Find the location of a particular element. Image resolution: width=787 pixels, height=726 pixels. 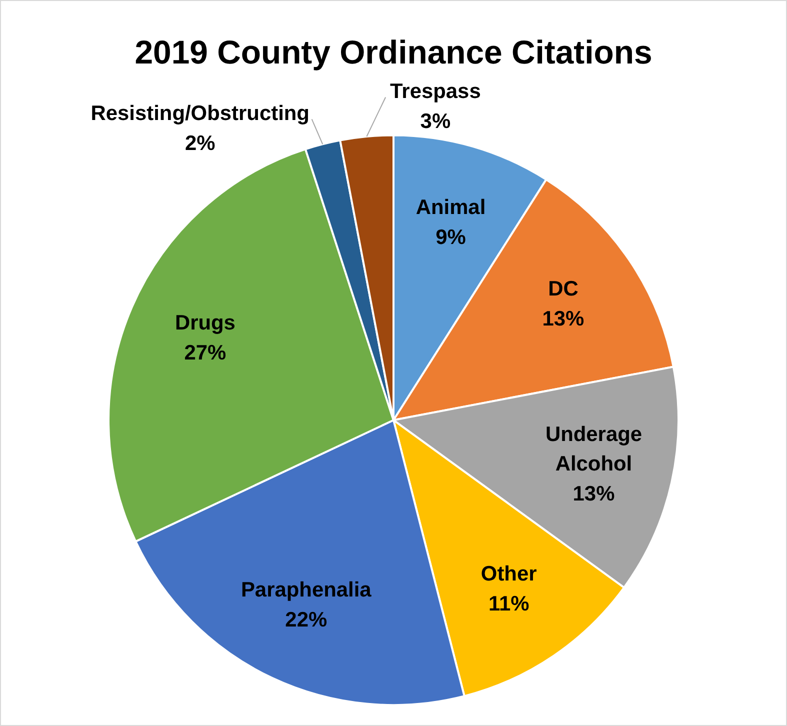

slice-label: Resisting/Obstructing is located at coordinates (200, 113).